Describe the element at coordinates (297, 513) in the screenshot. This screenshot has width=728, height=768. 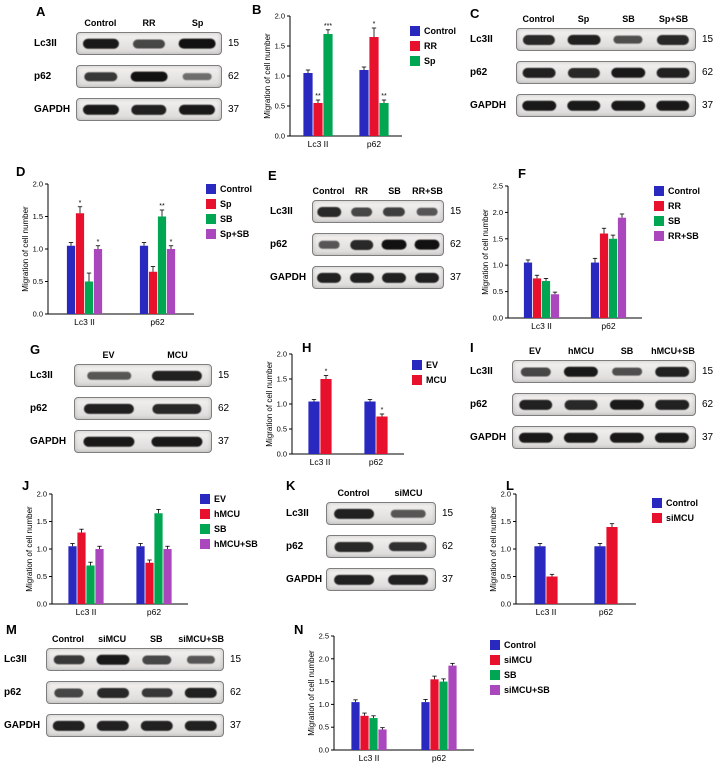
I see `protein-label-lc3ii: Lc3II` at that location.